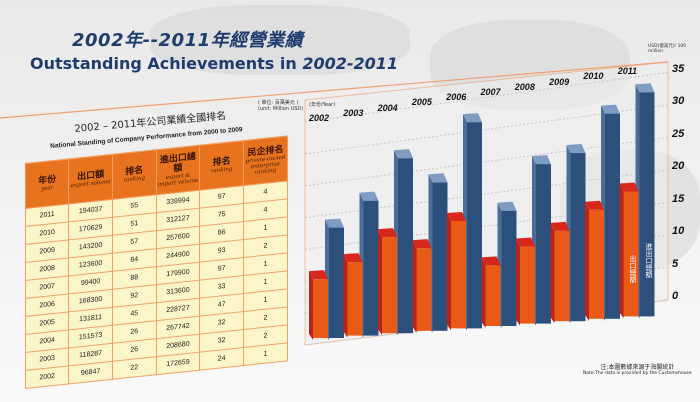  Describe the element at coordinates (424, 289) in the screenshot. I see `bar-export-2005` at that location.